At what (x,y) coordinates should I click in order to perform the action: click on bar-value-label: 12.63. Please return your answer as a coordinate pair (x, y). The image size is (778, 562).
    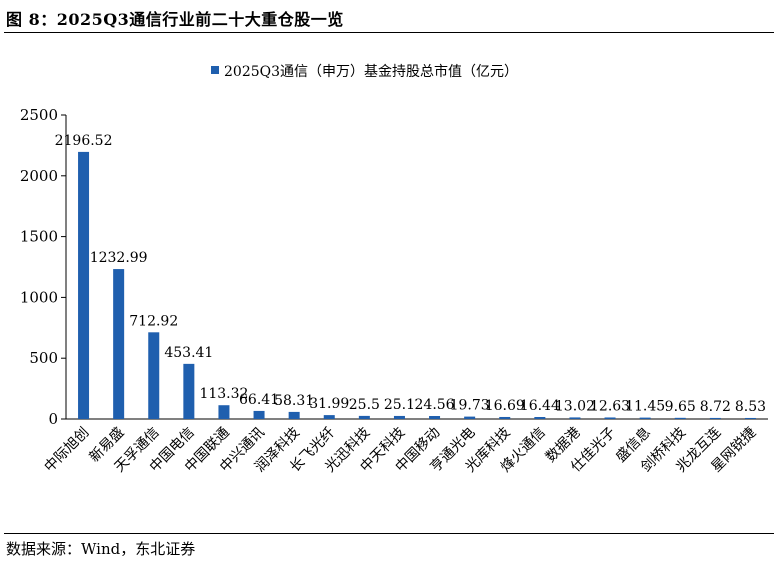
    Looking at the image, I should click on (610, 406).